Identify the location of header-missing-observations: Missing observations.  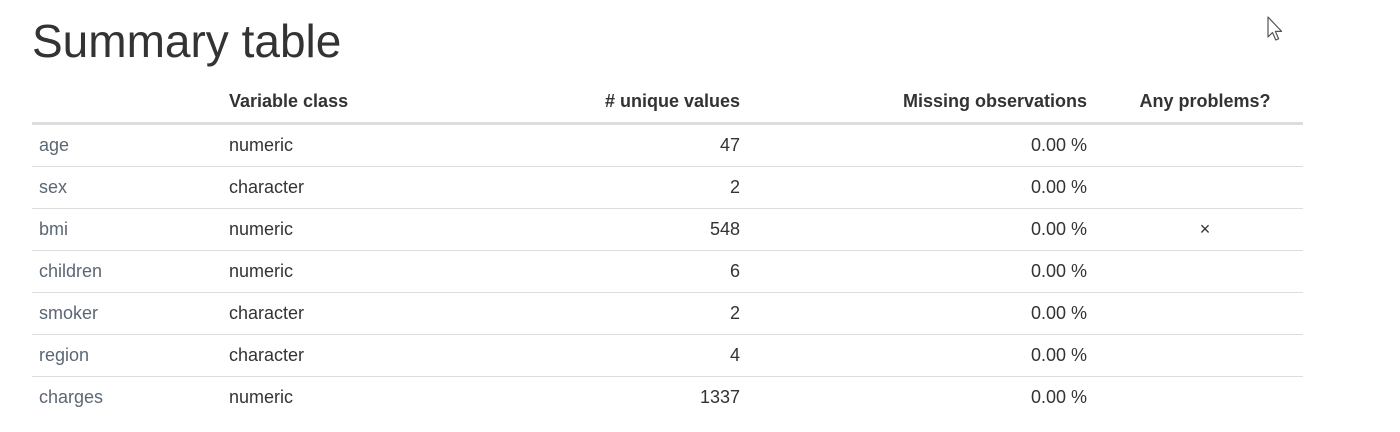
(913, 102).